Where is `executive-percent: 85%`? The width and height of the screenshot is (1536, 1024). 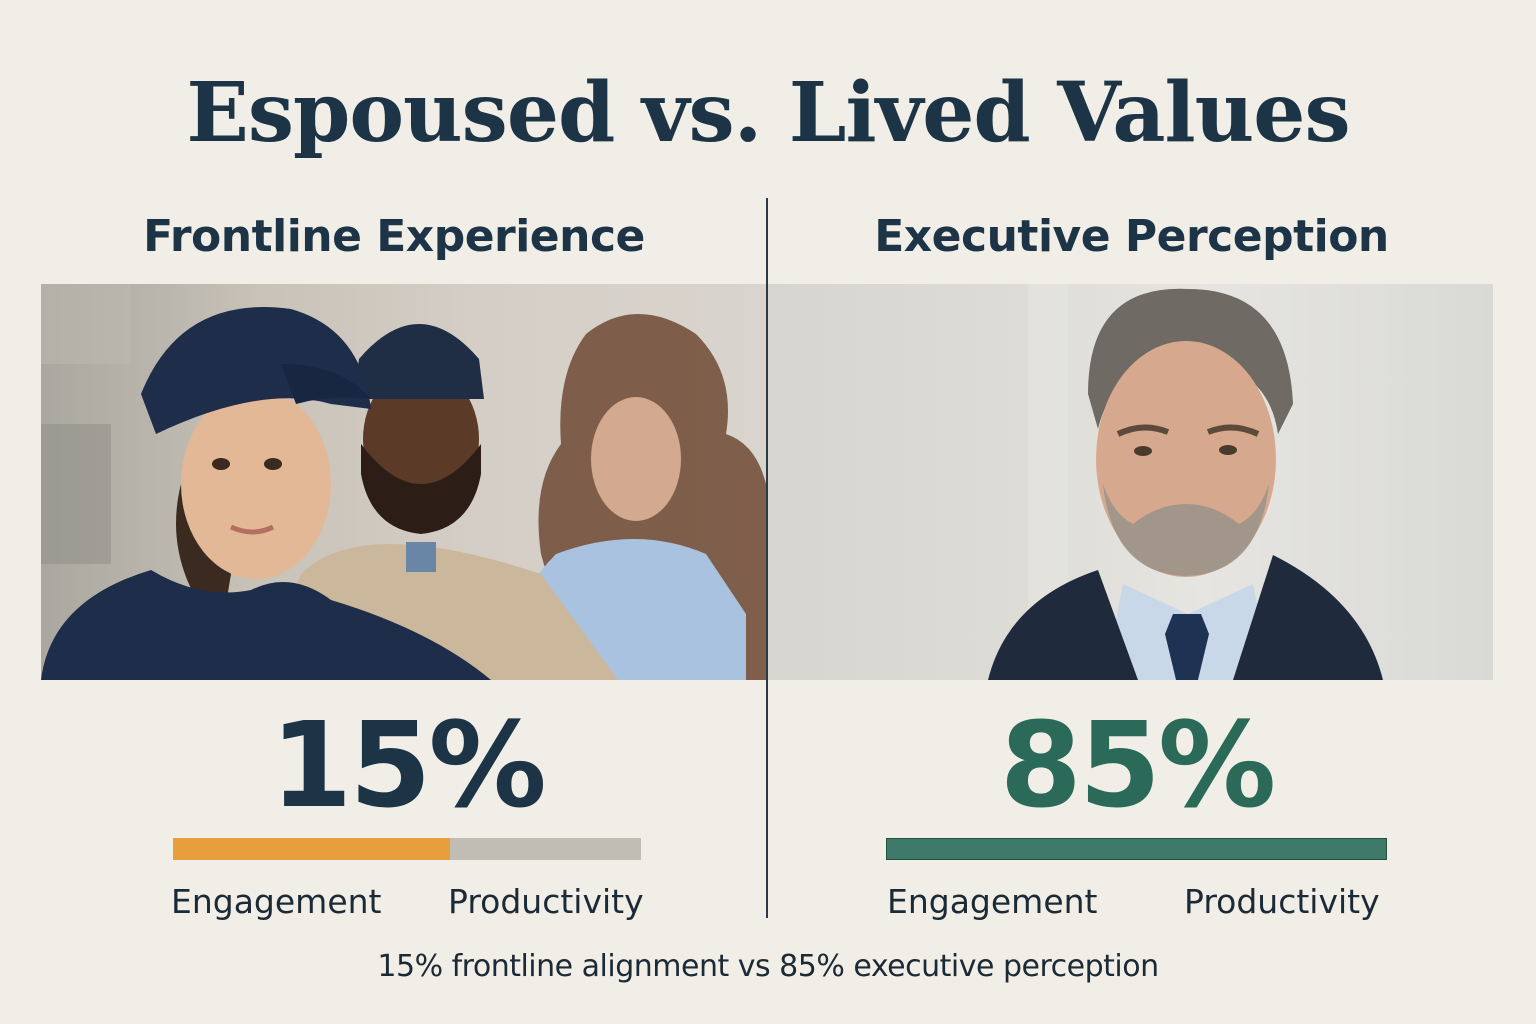
executive-percent: 85% is located at coordinates (1137, 765).